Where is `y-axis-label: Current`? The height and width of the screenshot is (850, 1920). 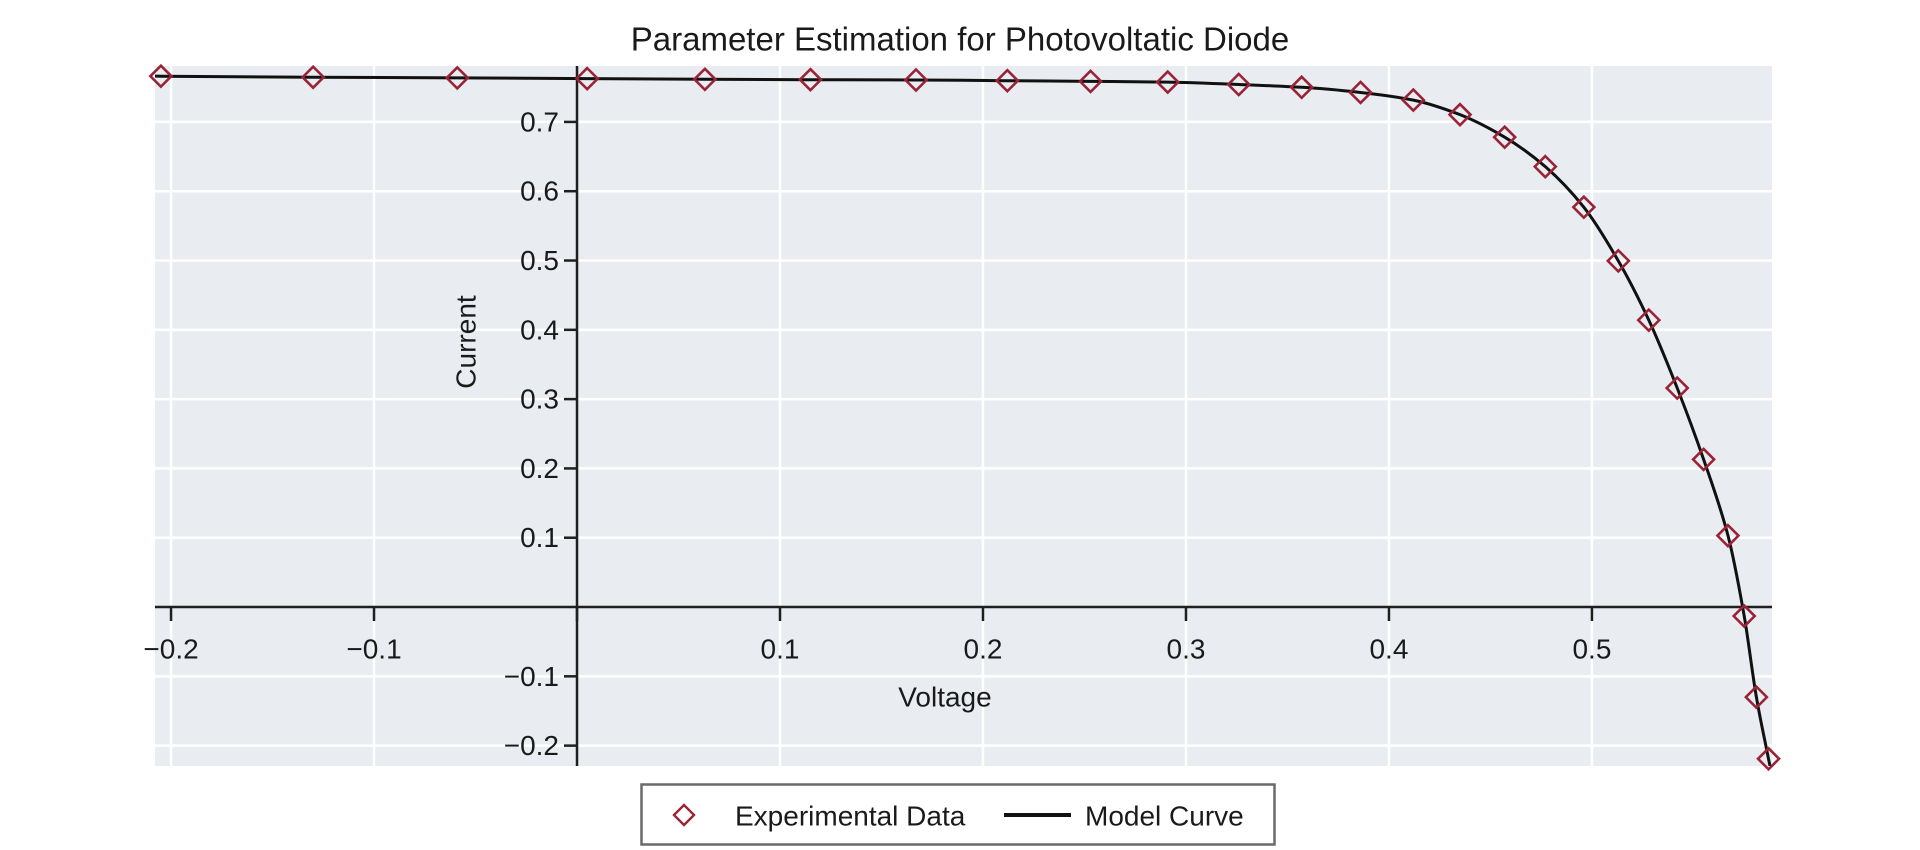 y-axis-label: Current is located at coordinates (466, 342).